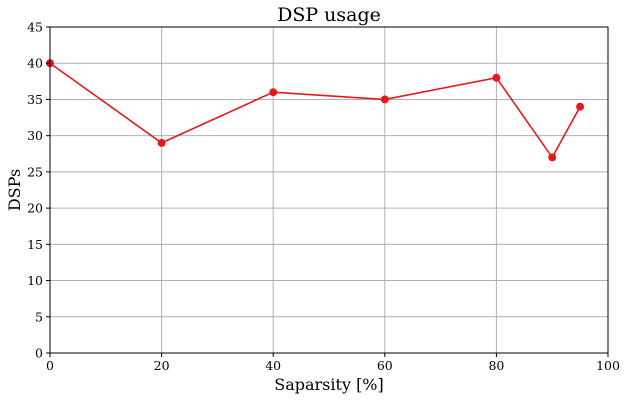  Describe the element at coordinates (496, 365) in the screenshot. I see `x-tick-label: 80` at that location.